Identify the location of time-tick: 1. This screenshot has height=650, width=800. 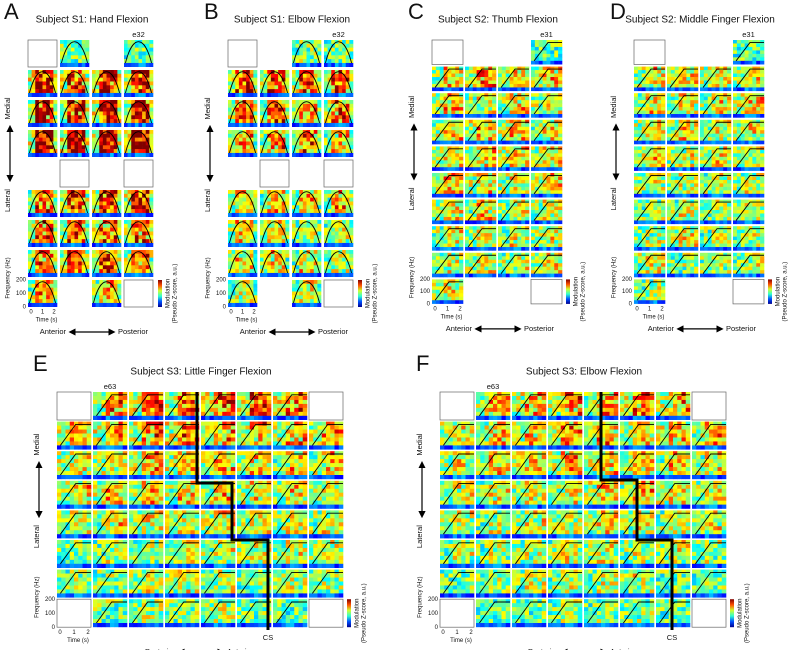
(43, 313).